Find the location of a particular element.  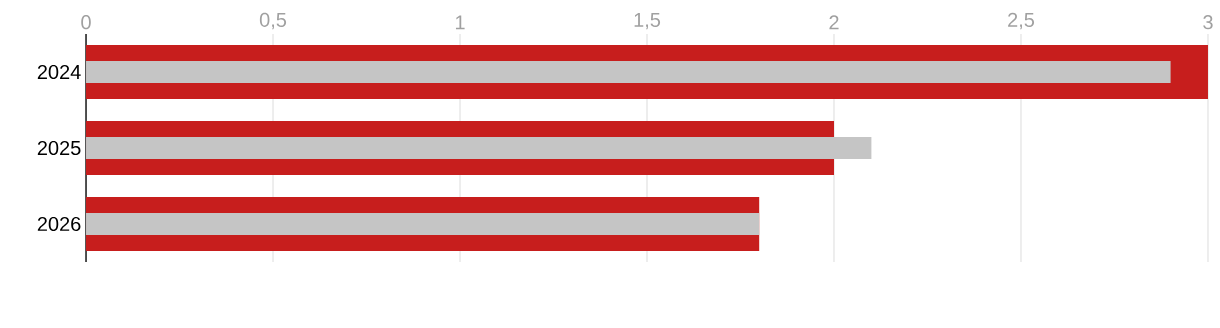

x-tick-label: 1 is located at coordinates (460, 22).